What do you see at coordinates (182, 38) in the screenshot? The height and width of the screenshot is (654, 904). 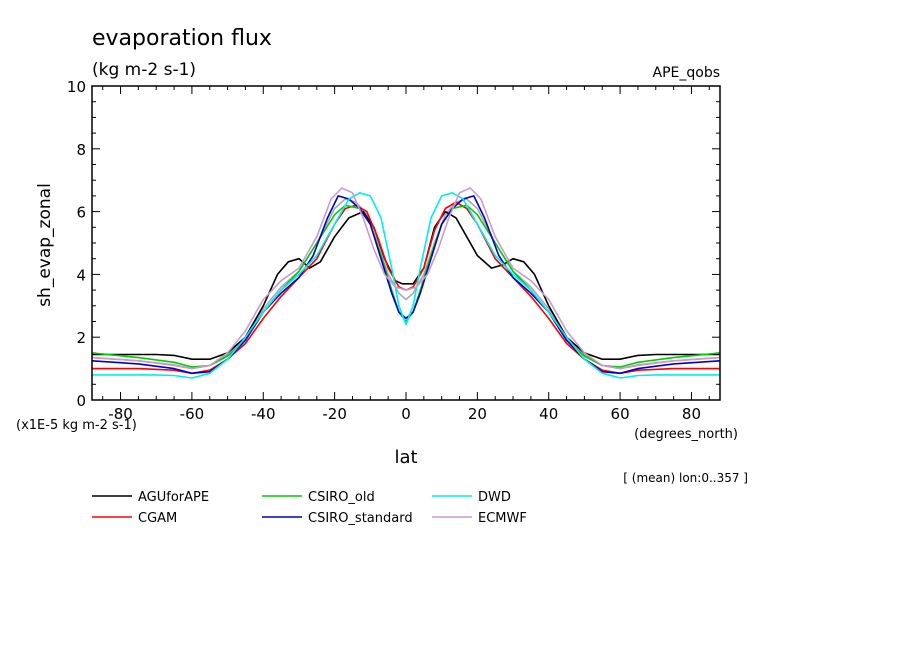 I see `chart-title: evaporation flux` at bounding box center [182, 38].